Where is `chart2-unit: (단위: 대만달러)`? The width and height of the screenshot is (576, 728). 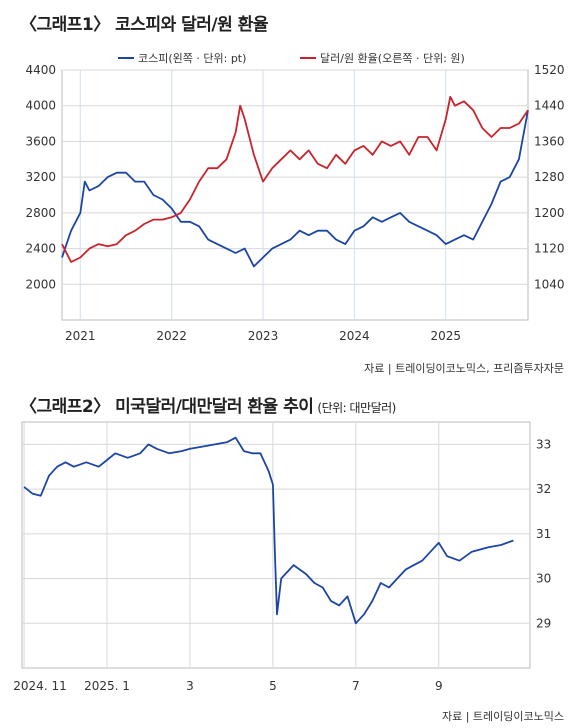 chart2-unit: (단위: 대만달러) is located at coordinates (356, 408).